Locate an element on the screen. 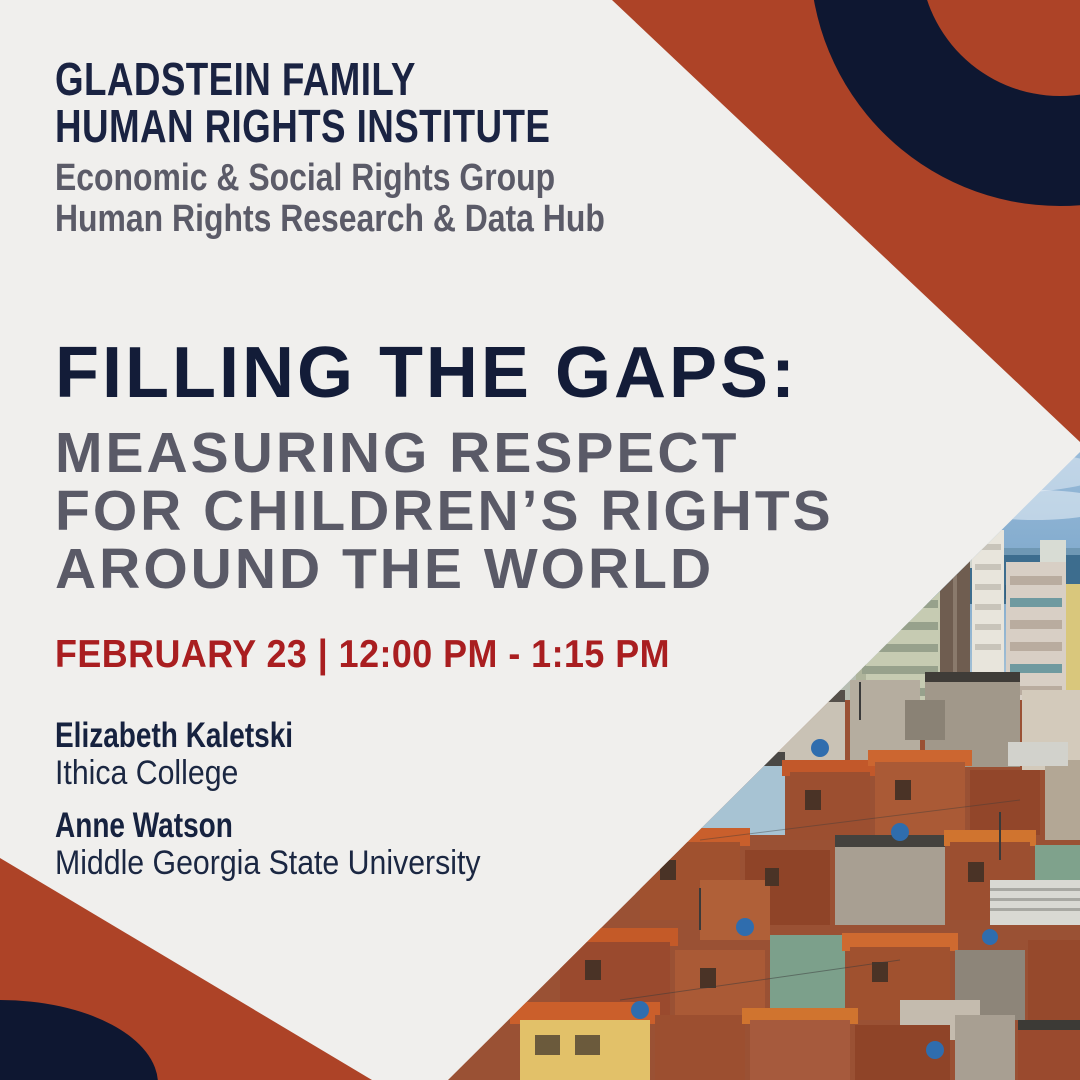 The width and height of the screenshot is (1080, 1080). speaker-name: Elizabeth Kaletski is located at coordinates (174, 735).